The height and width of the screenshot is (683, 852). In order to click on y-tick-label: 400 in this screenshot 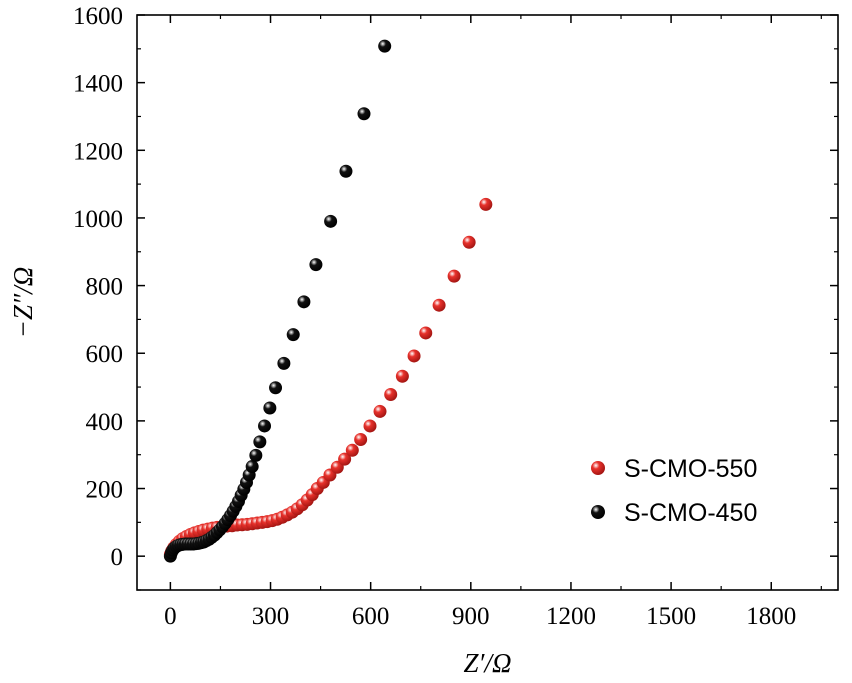, I will do `click(105, 422)`.